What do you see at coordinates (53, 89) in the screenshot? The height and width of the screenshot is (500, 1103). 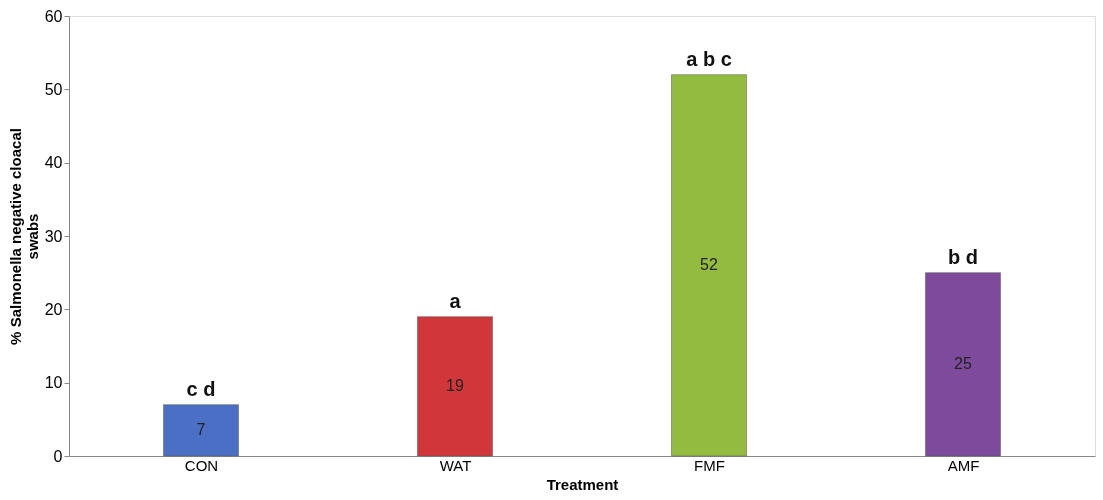 I see `y-tick-label: 50` at bounding box center [53, 89].